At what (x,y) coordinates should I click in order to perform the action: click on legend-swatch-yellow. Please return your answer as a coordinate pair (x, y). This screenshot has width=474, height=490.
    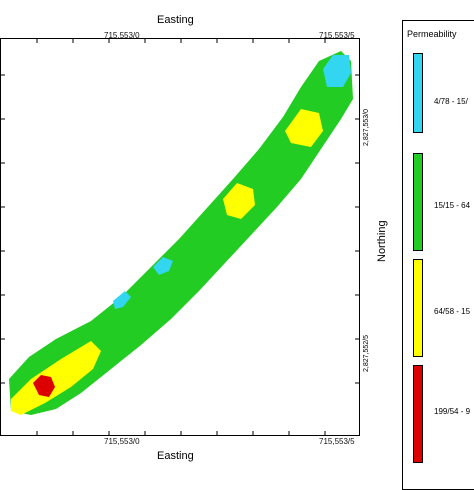
    Looking at the image, I should click on (418, 308).